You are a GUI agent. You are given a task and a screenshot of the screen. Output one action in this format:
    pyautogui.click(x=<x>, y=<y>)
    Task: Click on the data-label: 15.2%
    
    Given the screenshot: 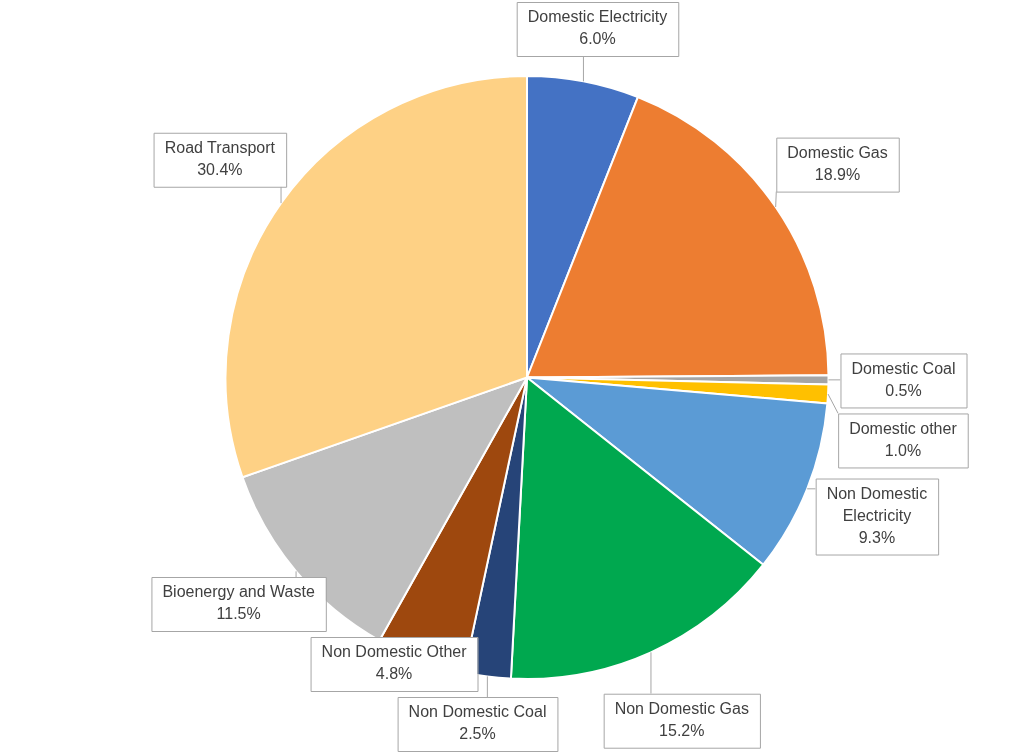 What is the action you would take?
    pyautogui.click(x=682, y=731)
    